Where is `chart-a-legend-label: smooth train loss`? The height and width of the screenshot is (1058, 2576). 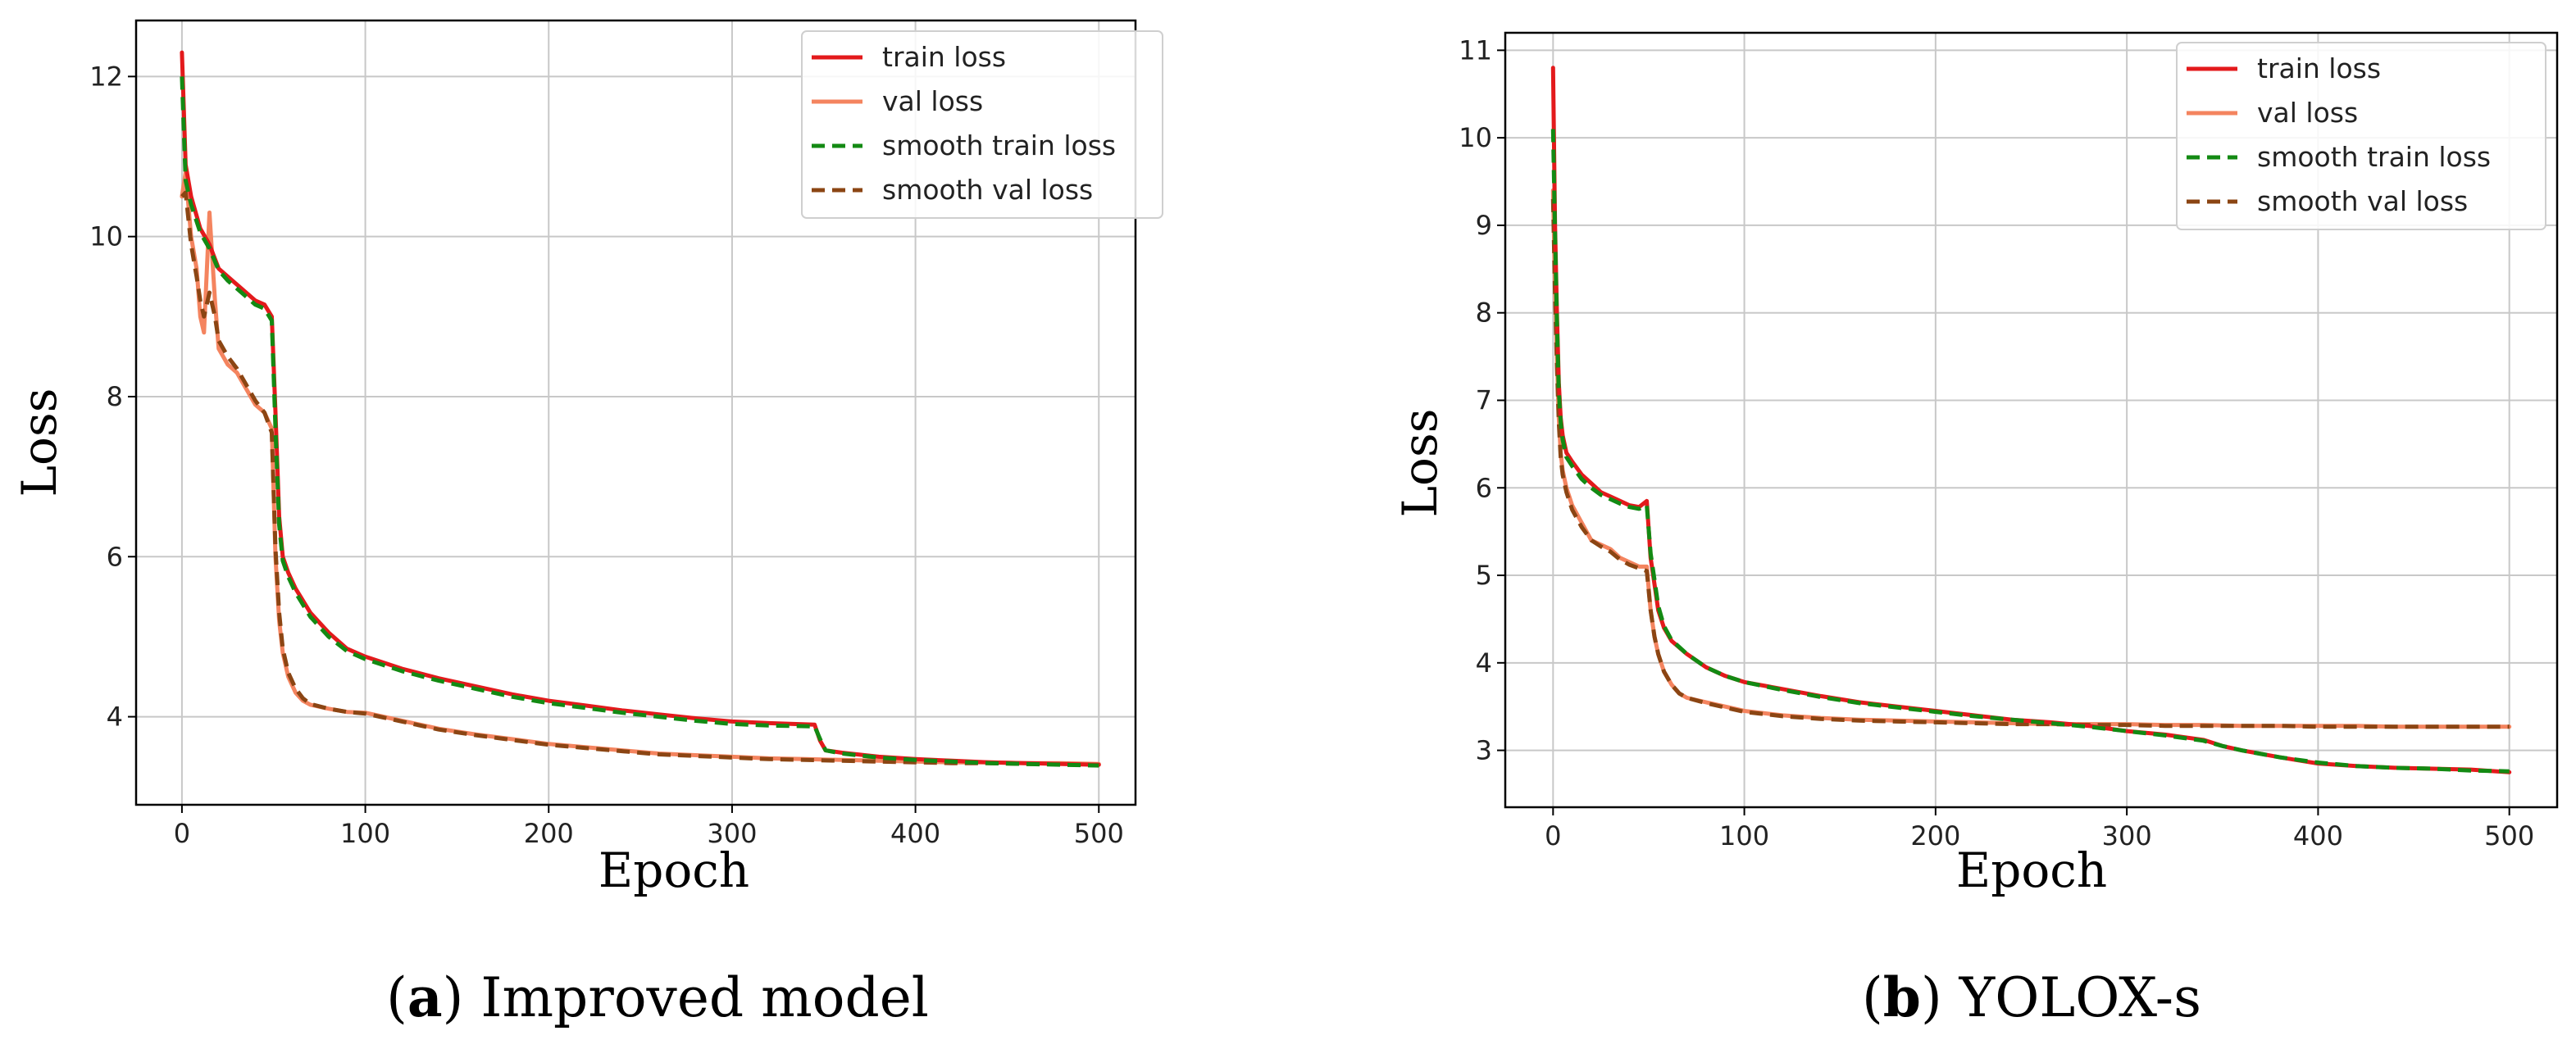
chart-a-legend-label: smooth train loss is located at coordinates (999, 145).